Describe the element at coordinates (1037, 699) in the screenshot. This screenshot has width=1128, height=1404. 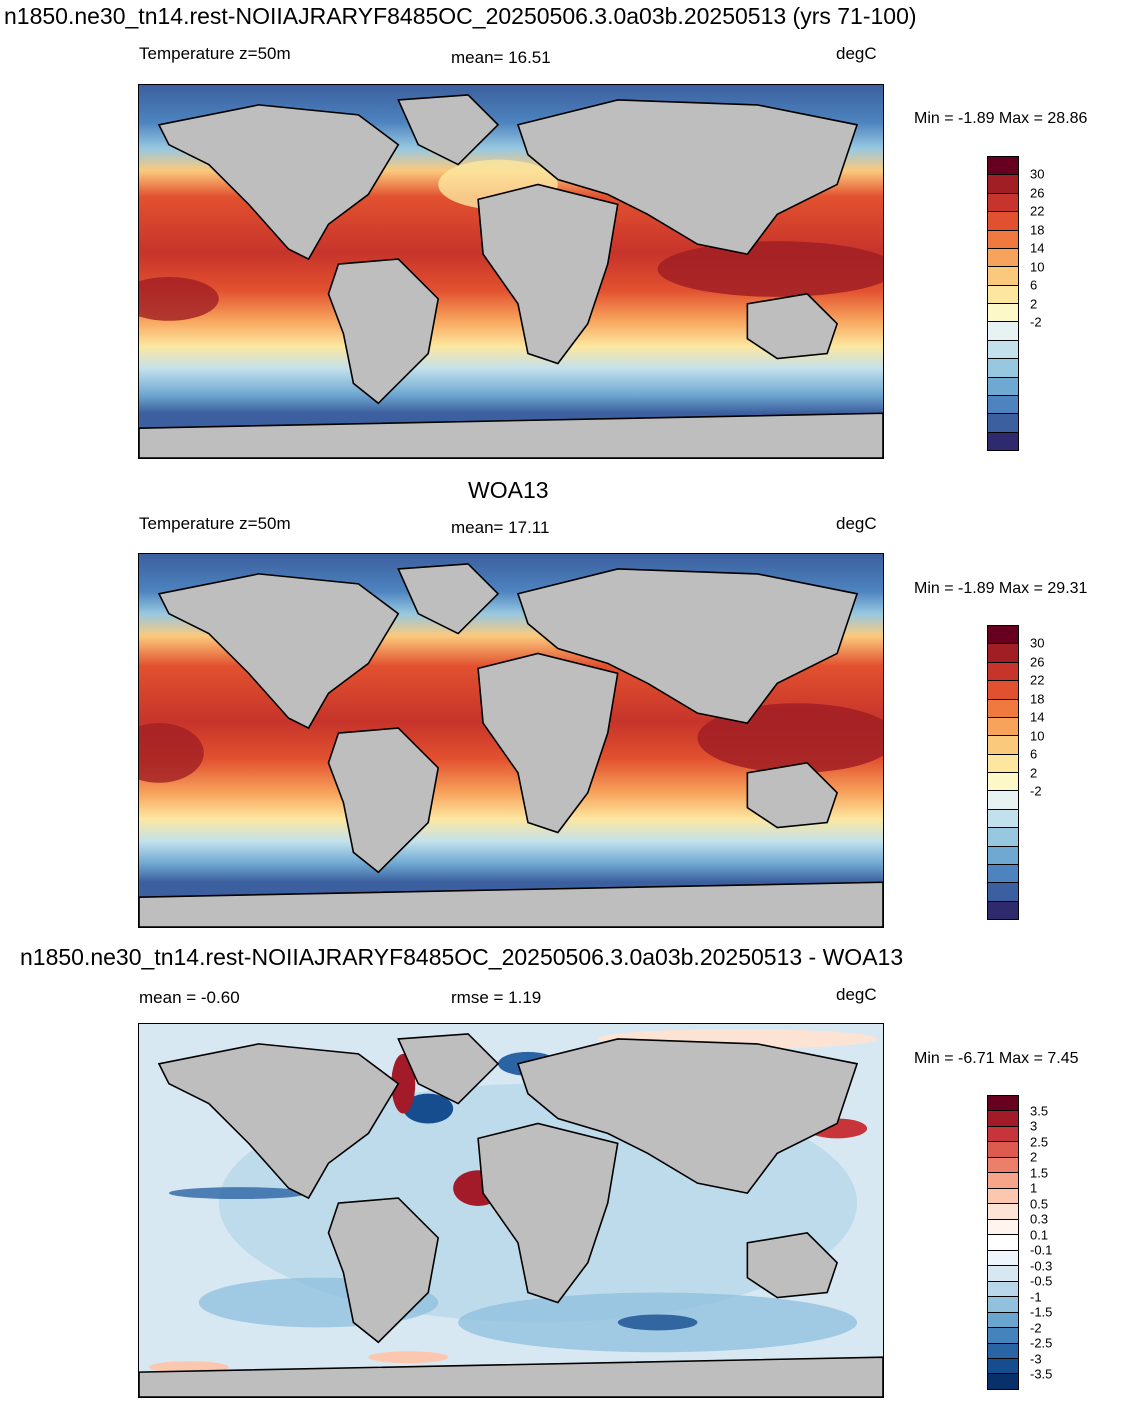
I see `panel2-colorbar-label: 18` at that location.